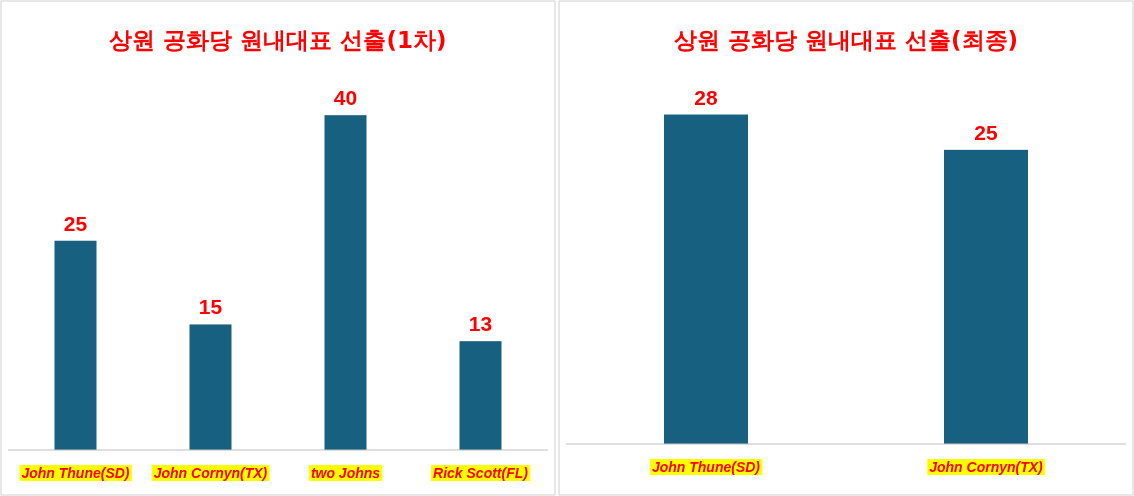 The image size is (1134, 496). I want to click on data-label: 40, so click(345, 98).